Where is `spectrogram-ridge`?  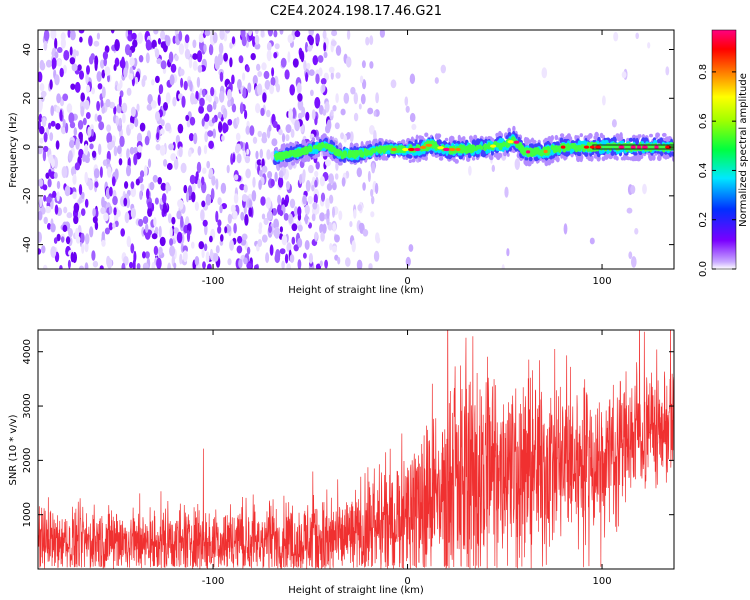 spectrogram-ridge is located at coordinates (473, 146).